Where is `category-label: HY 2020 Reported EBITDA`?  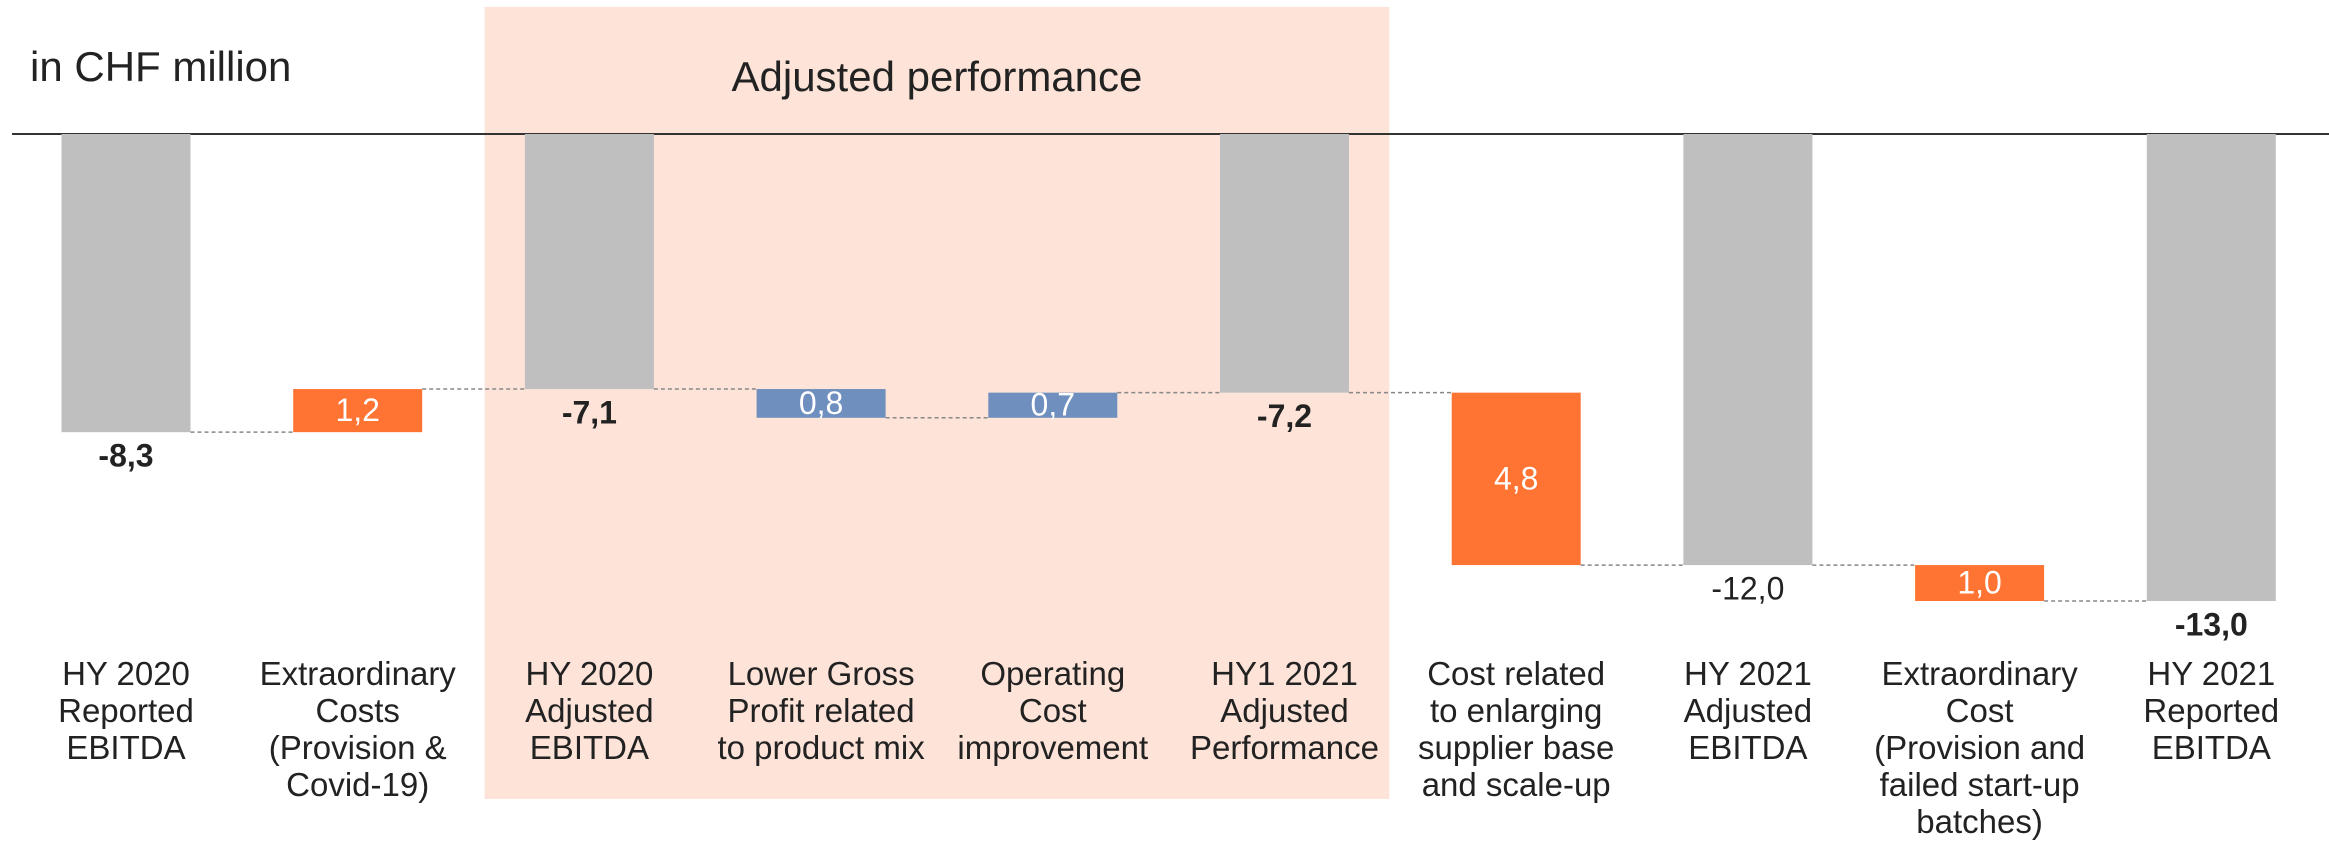 category-label: HY 2020 Reported EBITDA is located at coordinates (126, 710).